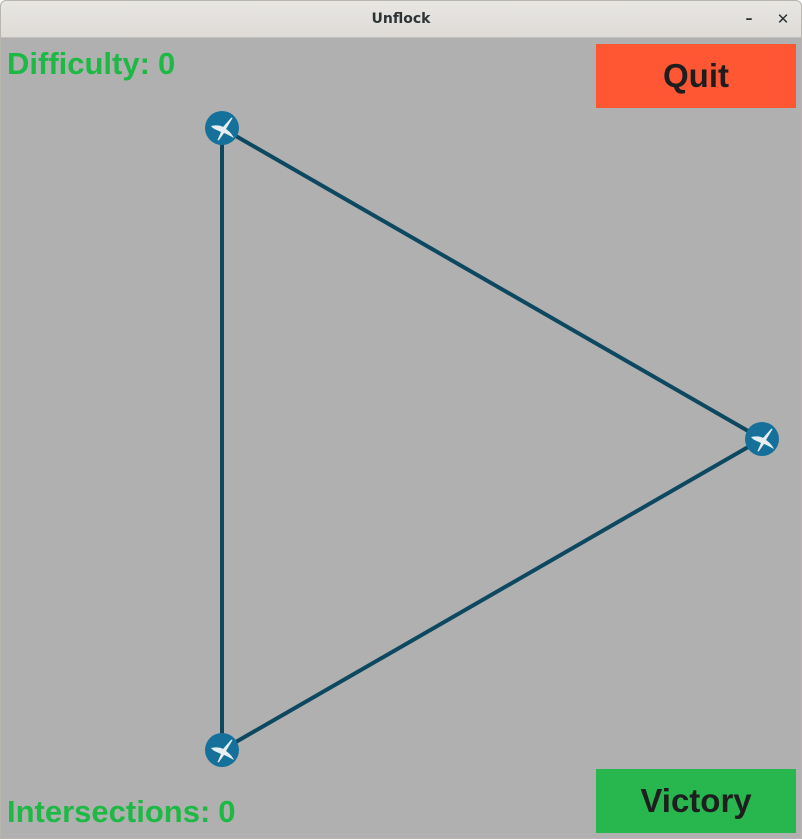 Image resolution: width=802 pixels, height=839 pixels. I want to click on intersections-display: Intersections: 0, so click(121, 812).